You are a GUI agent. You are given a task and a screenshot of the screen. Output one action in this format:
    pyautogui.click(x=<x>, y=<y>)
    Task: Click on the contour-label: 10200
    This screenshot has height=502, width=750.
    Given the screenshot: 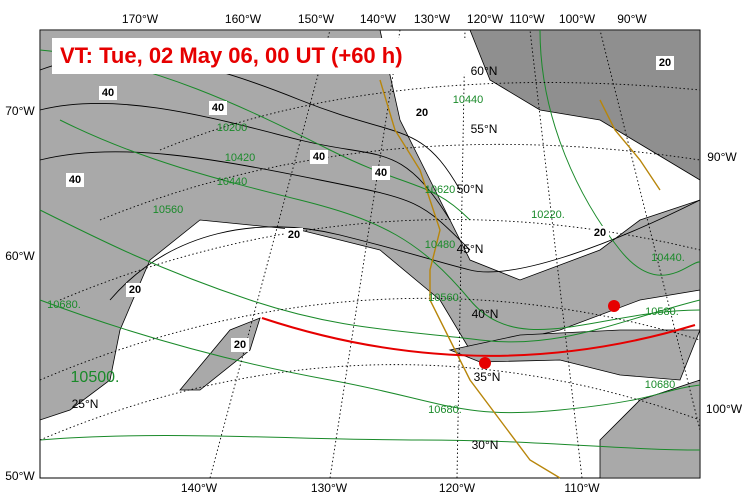 What is the action you would take?
    pyautogui.click(x=232, y=128)
    